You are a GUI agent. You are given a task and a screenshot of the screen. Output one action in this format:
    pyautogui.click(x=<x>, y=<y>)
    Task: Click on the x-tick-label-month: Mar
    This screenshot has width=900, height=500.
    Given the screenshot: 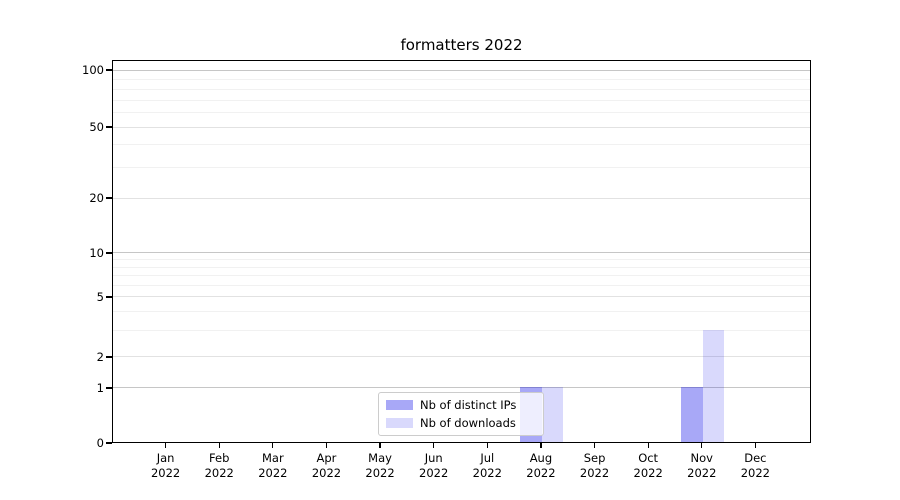 What is the action you would take?
    pyautogui.click(x=272, y=458)
    